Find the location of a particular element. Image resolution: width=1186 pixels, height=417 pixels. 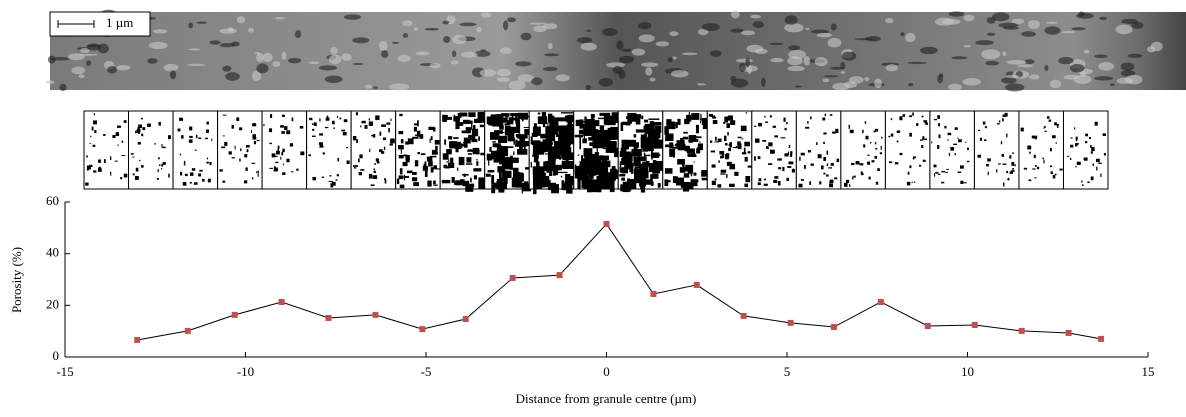

y-tick-label: 0 is located at coordinates (56, 355).